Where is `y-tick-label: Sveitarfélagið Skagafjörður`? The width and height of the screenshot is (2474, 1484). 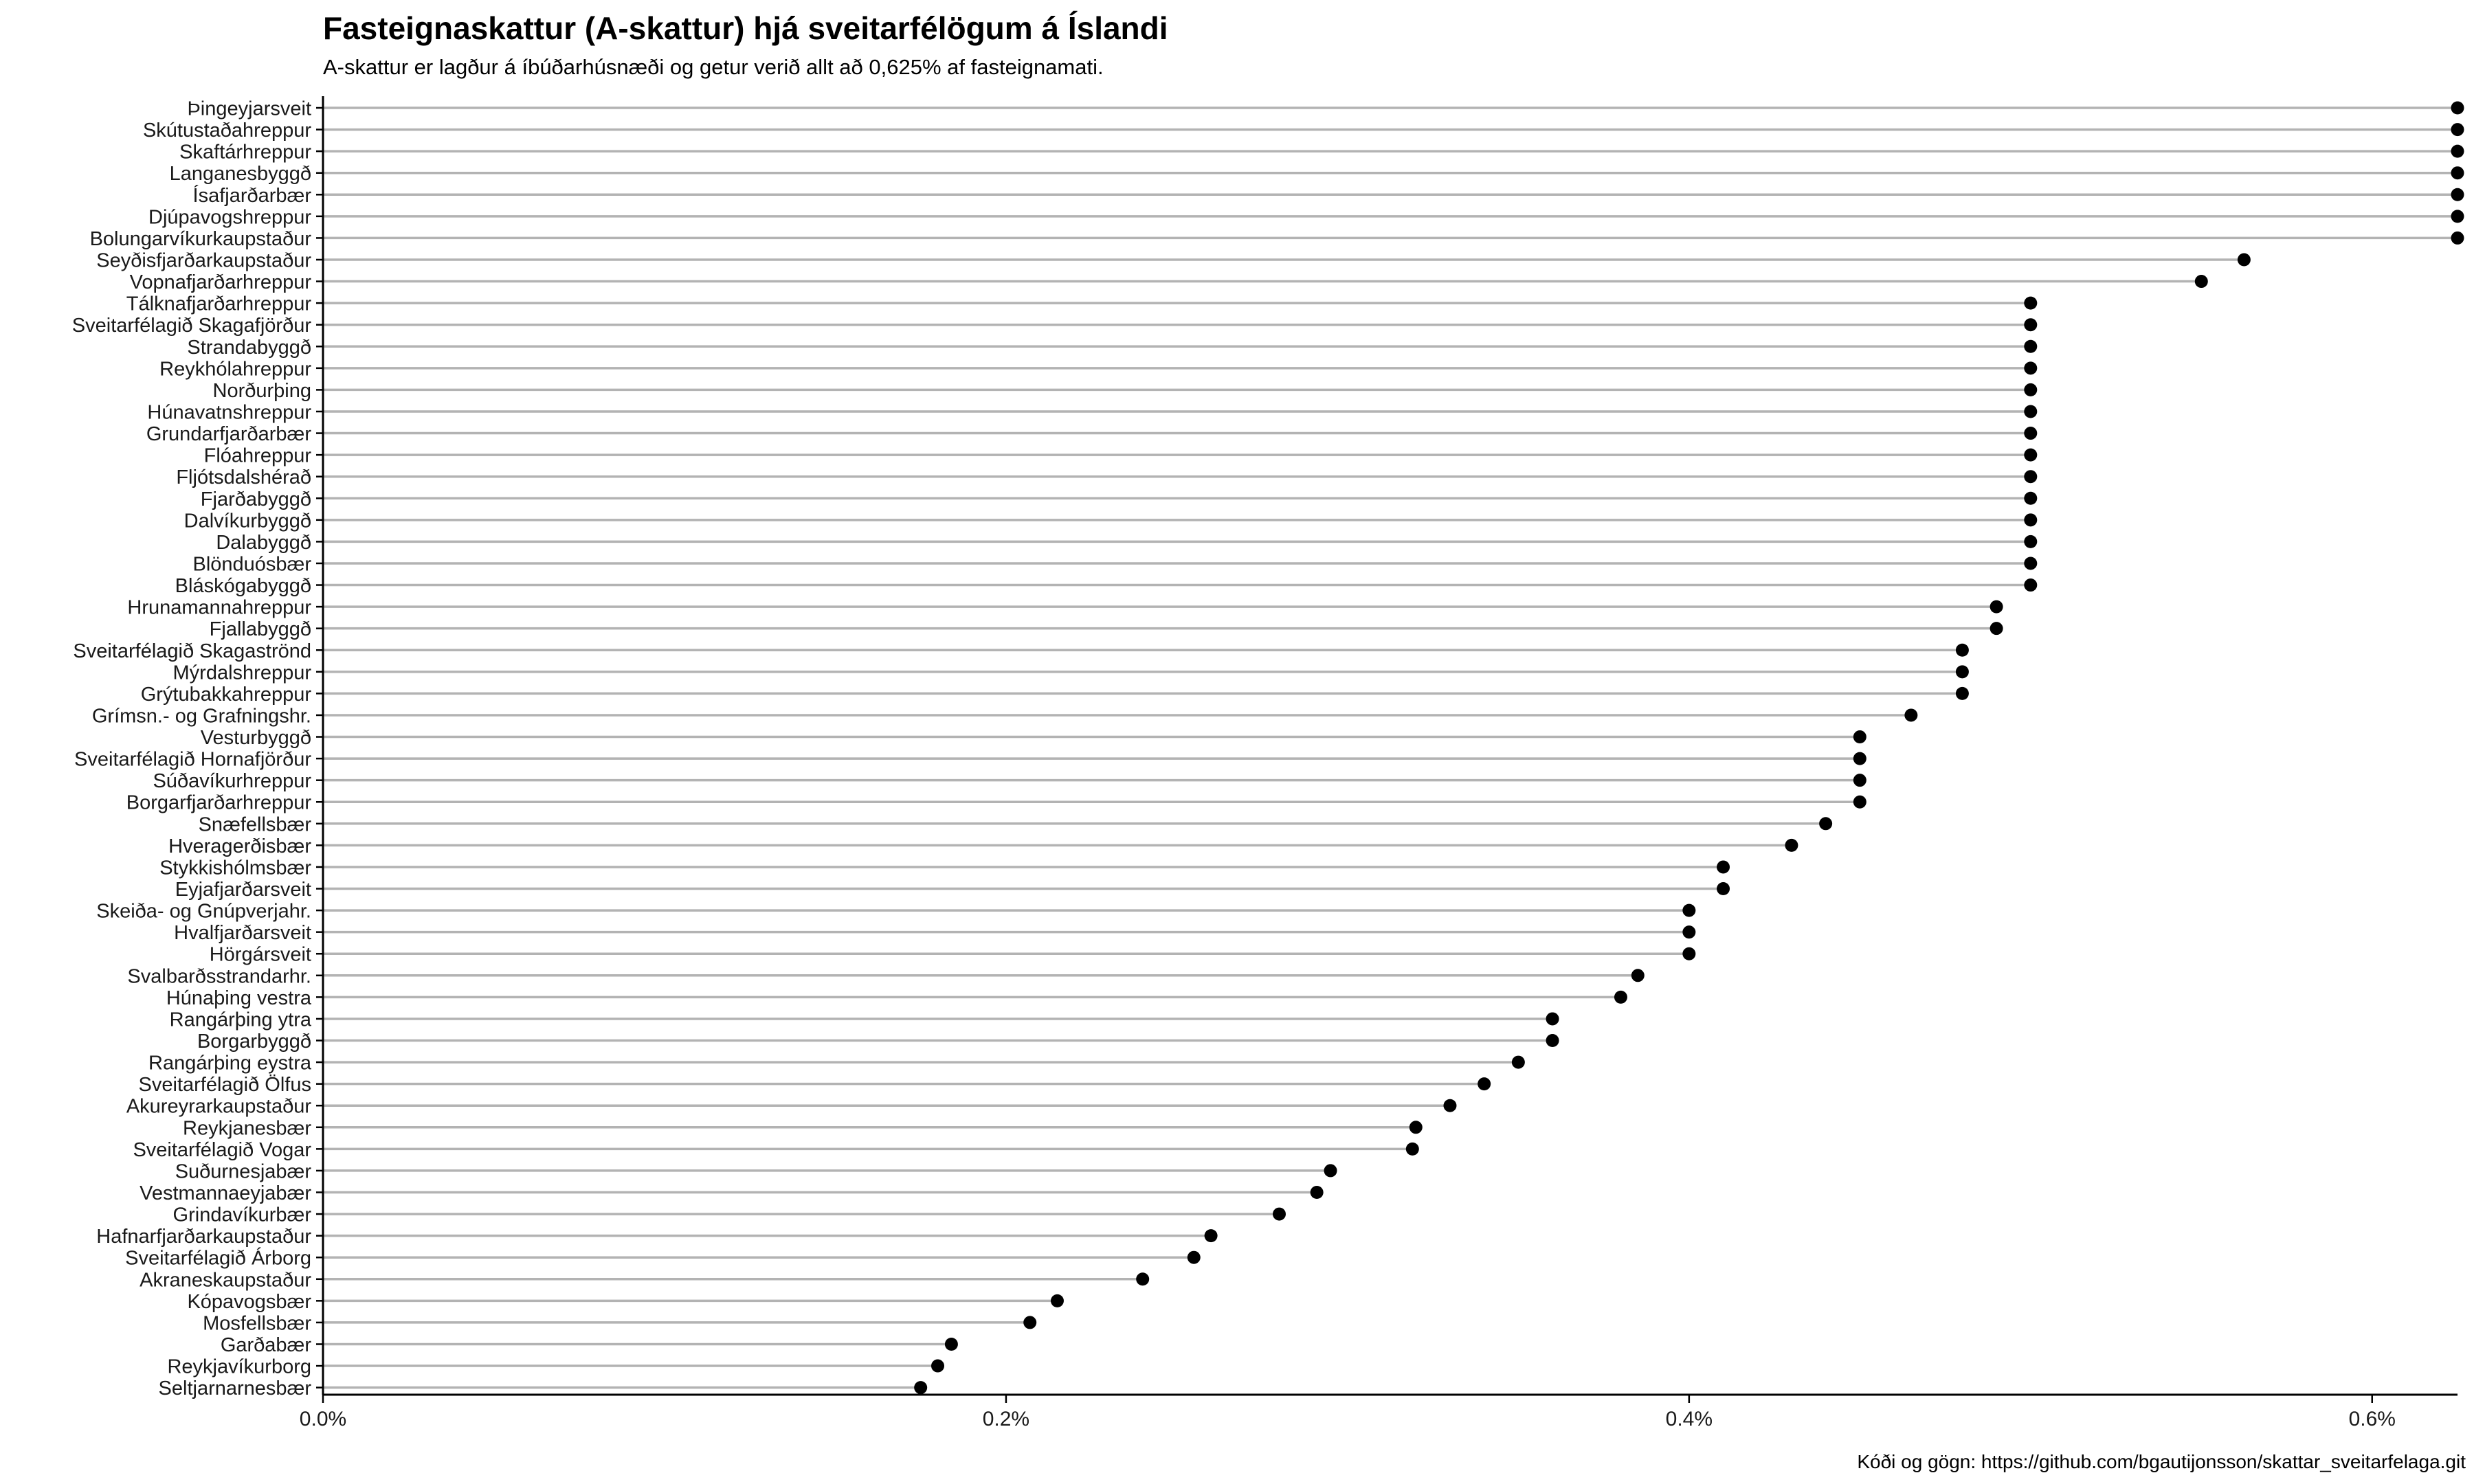 y-tick-label: Sveitarfélagið Skagafjörður is located at coordinates (192, 326).